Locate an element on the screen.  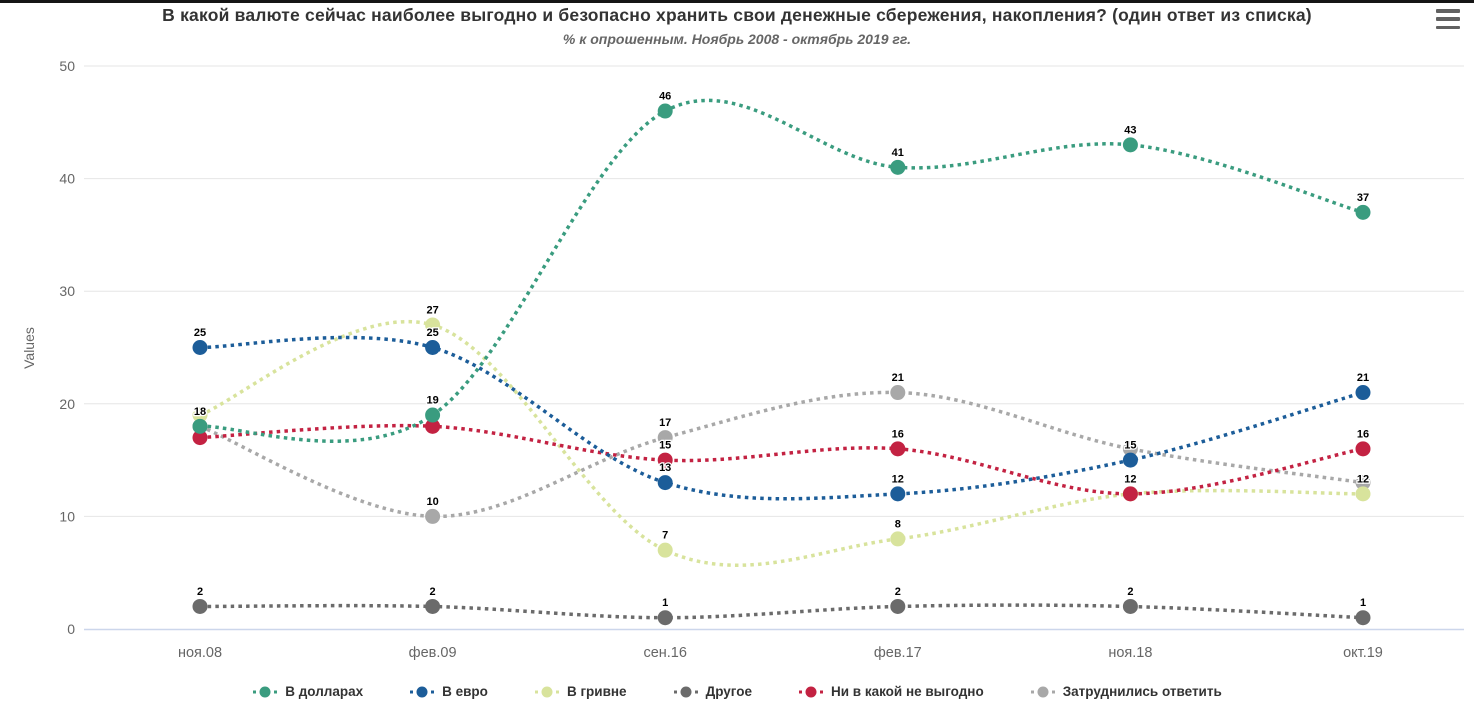
data-point-label: 41 is located at coordinates (898, 153).